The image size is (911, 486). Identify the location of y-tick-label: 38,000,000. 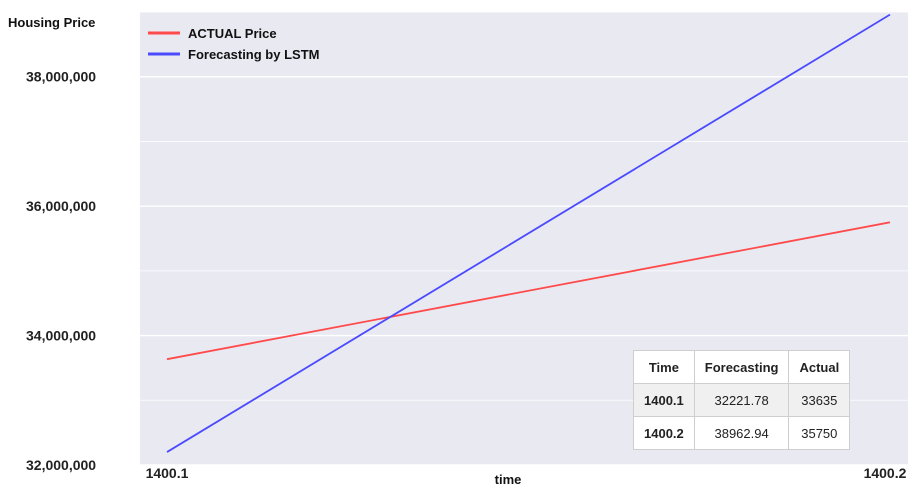
(61, 77).